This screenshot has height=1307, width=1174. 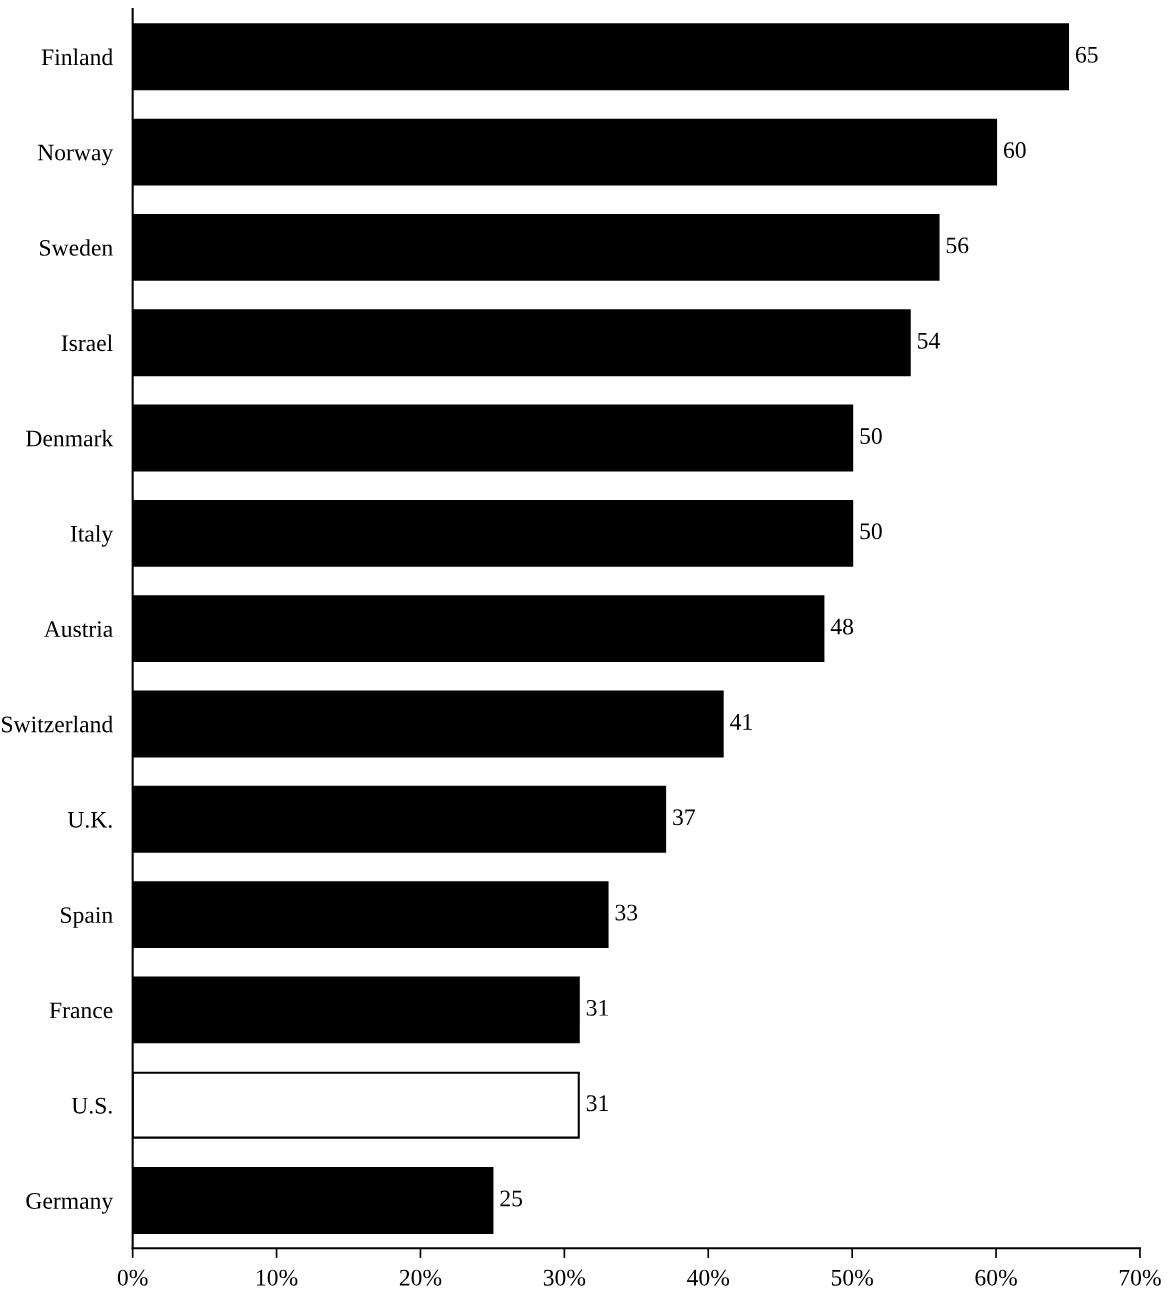 I want to click on data-label: 54, so click(x=929, y=340).